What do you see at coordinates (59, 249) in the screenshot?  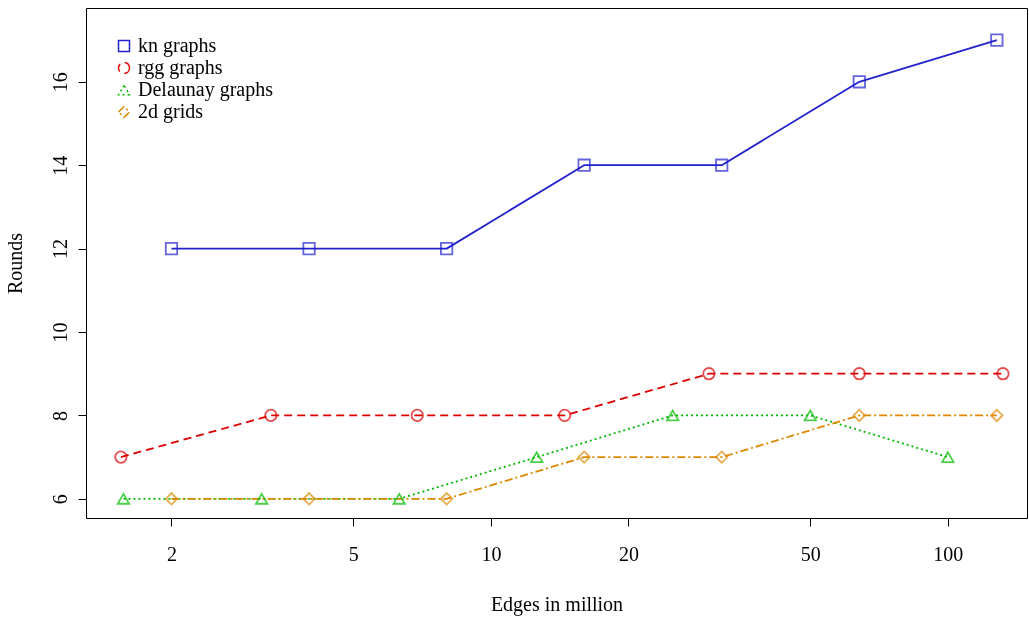 I see `y-tick-label: 12` at bounding box center [59, 249].